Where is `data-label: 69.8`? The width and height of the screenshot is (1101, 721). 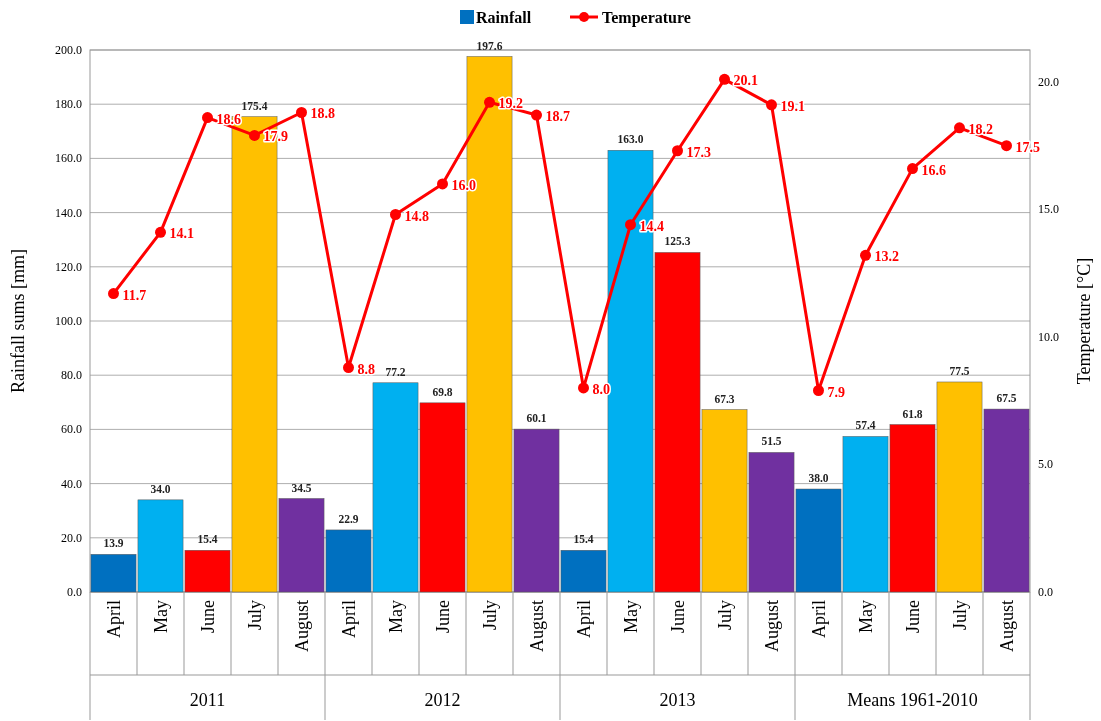
data-label: 69.8 is located at coordinates (442, 391).